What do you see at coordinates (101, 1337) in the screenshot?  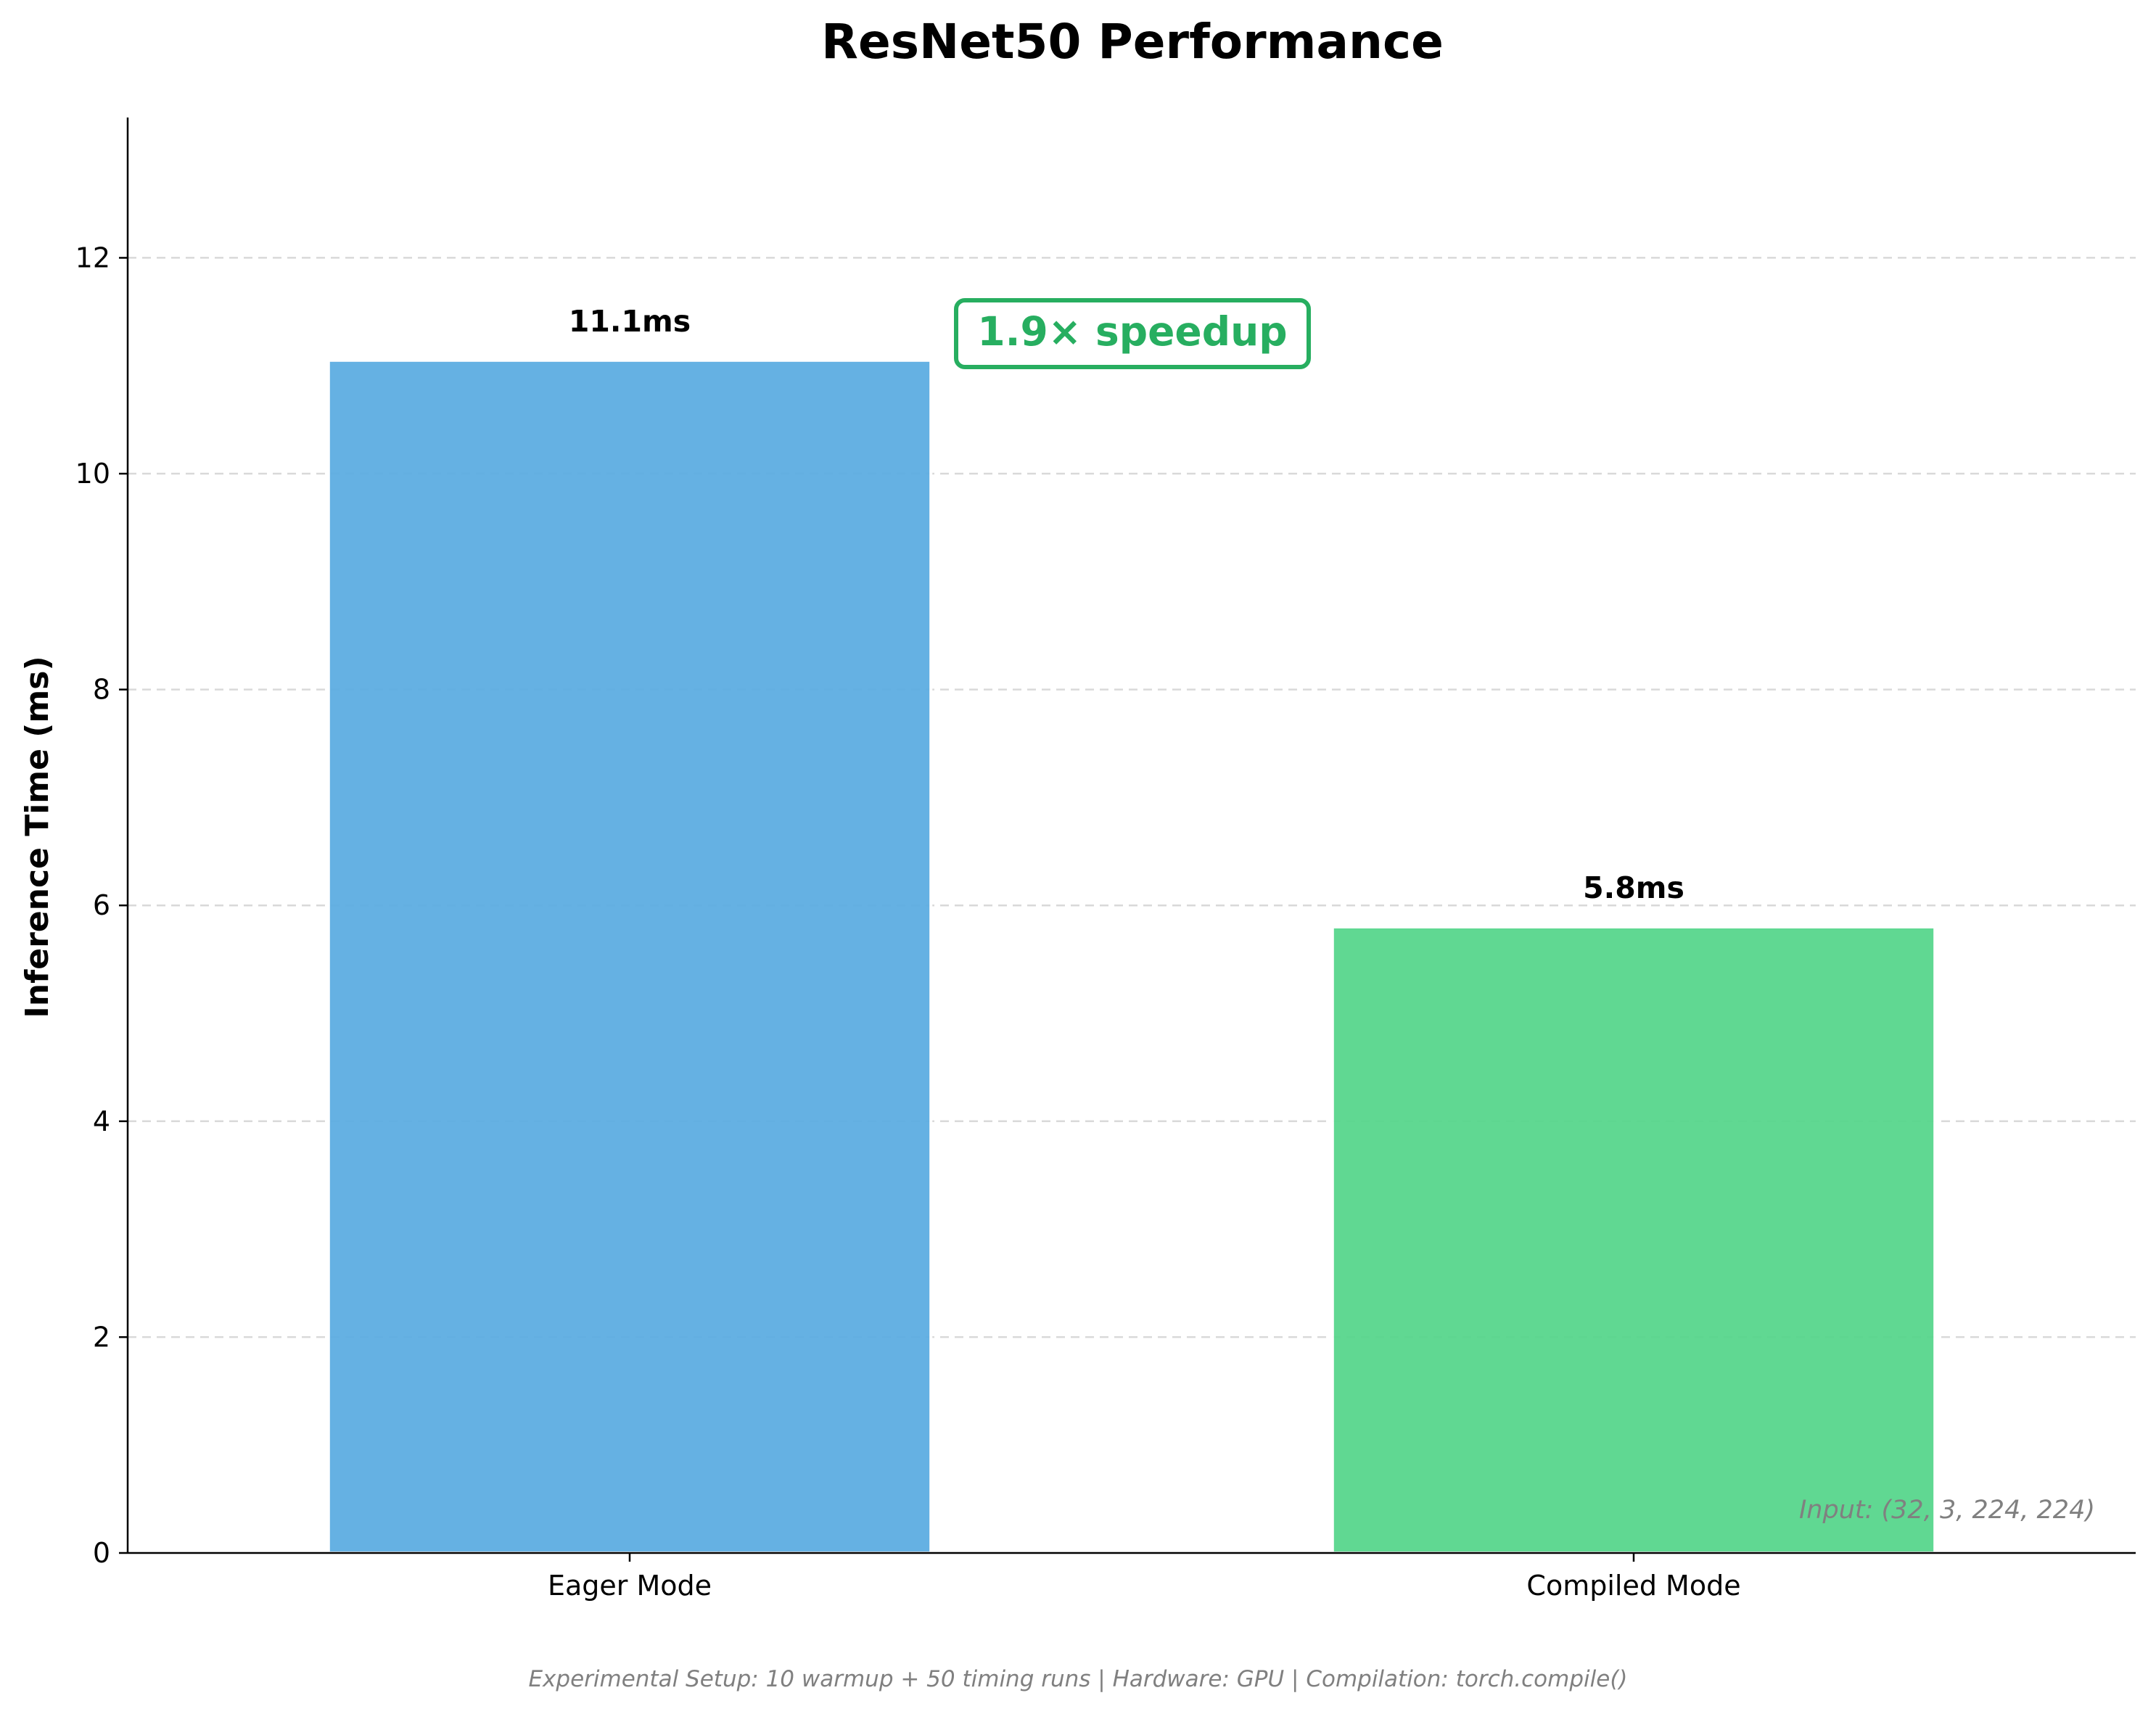 I see `y-tick-label: 2` at bounding box center [101, 1337].